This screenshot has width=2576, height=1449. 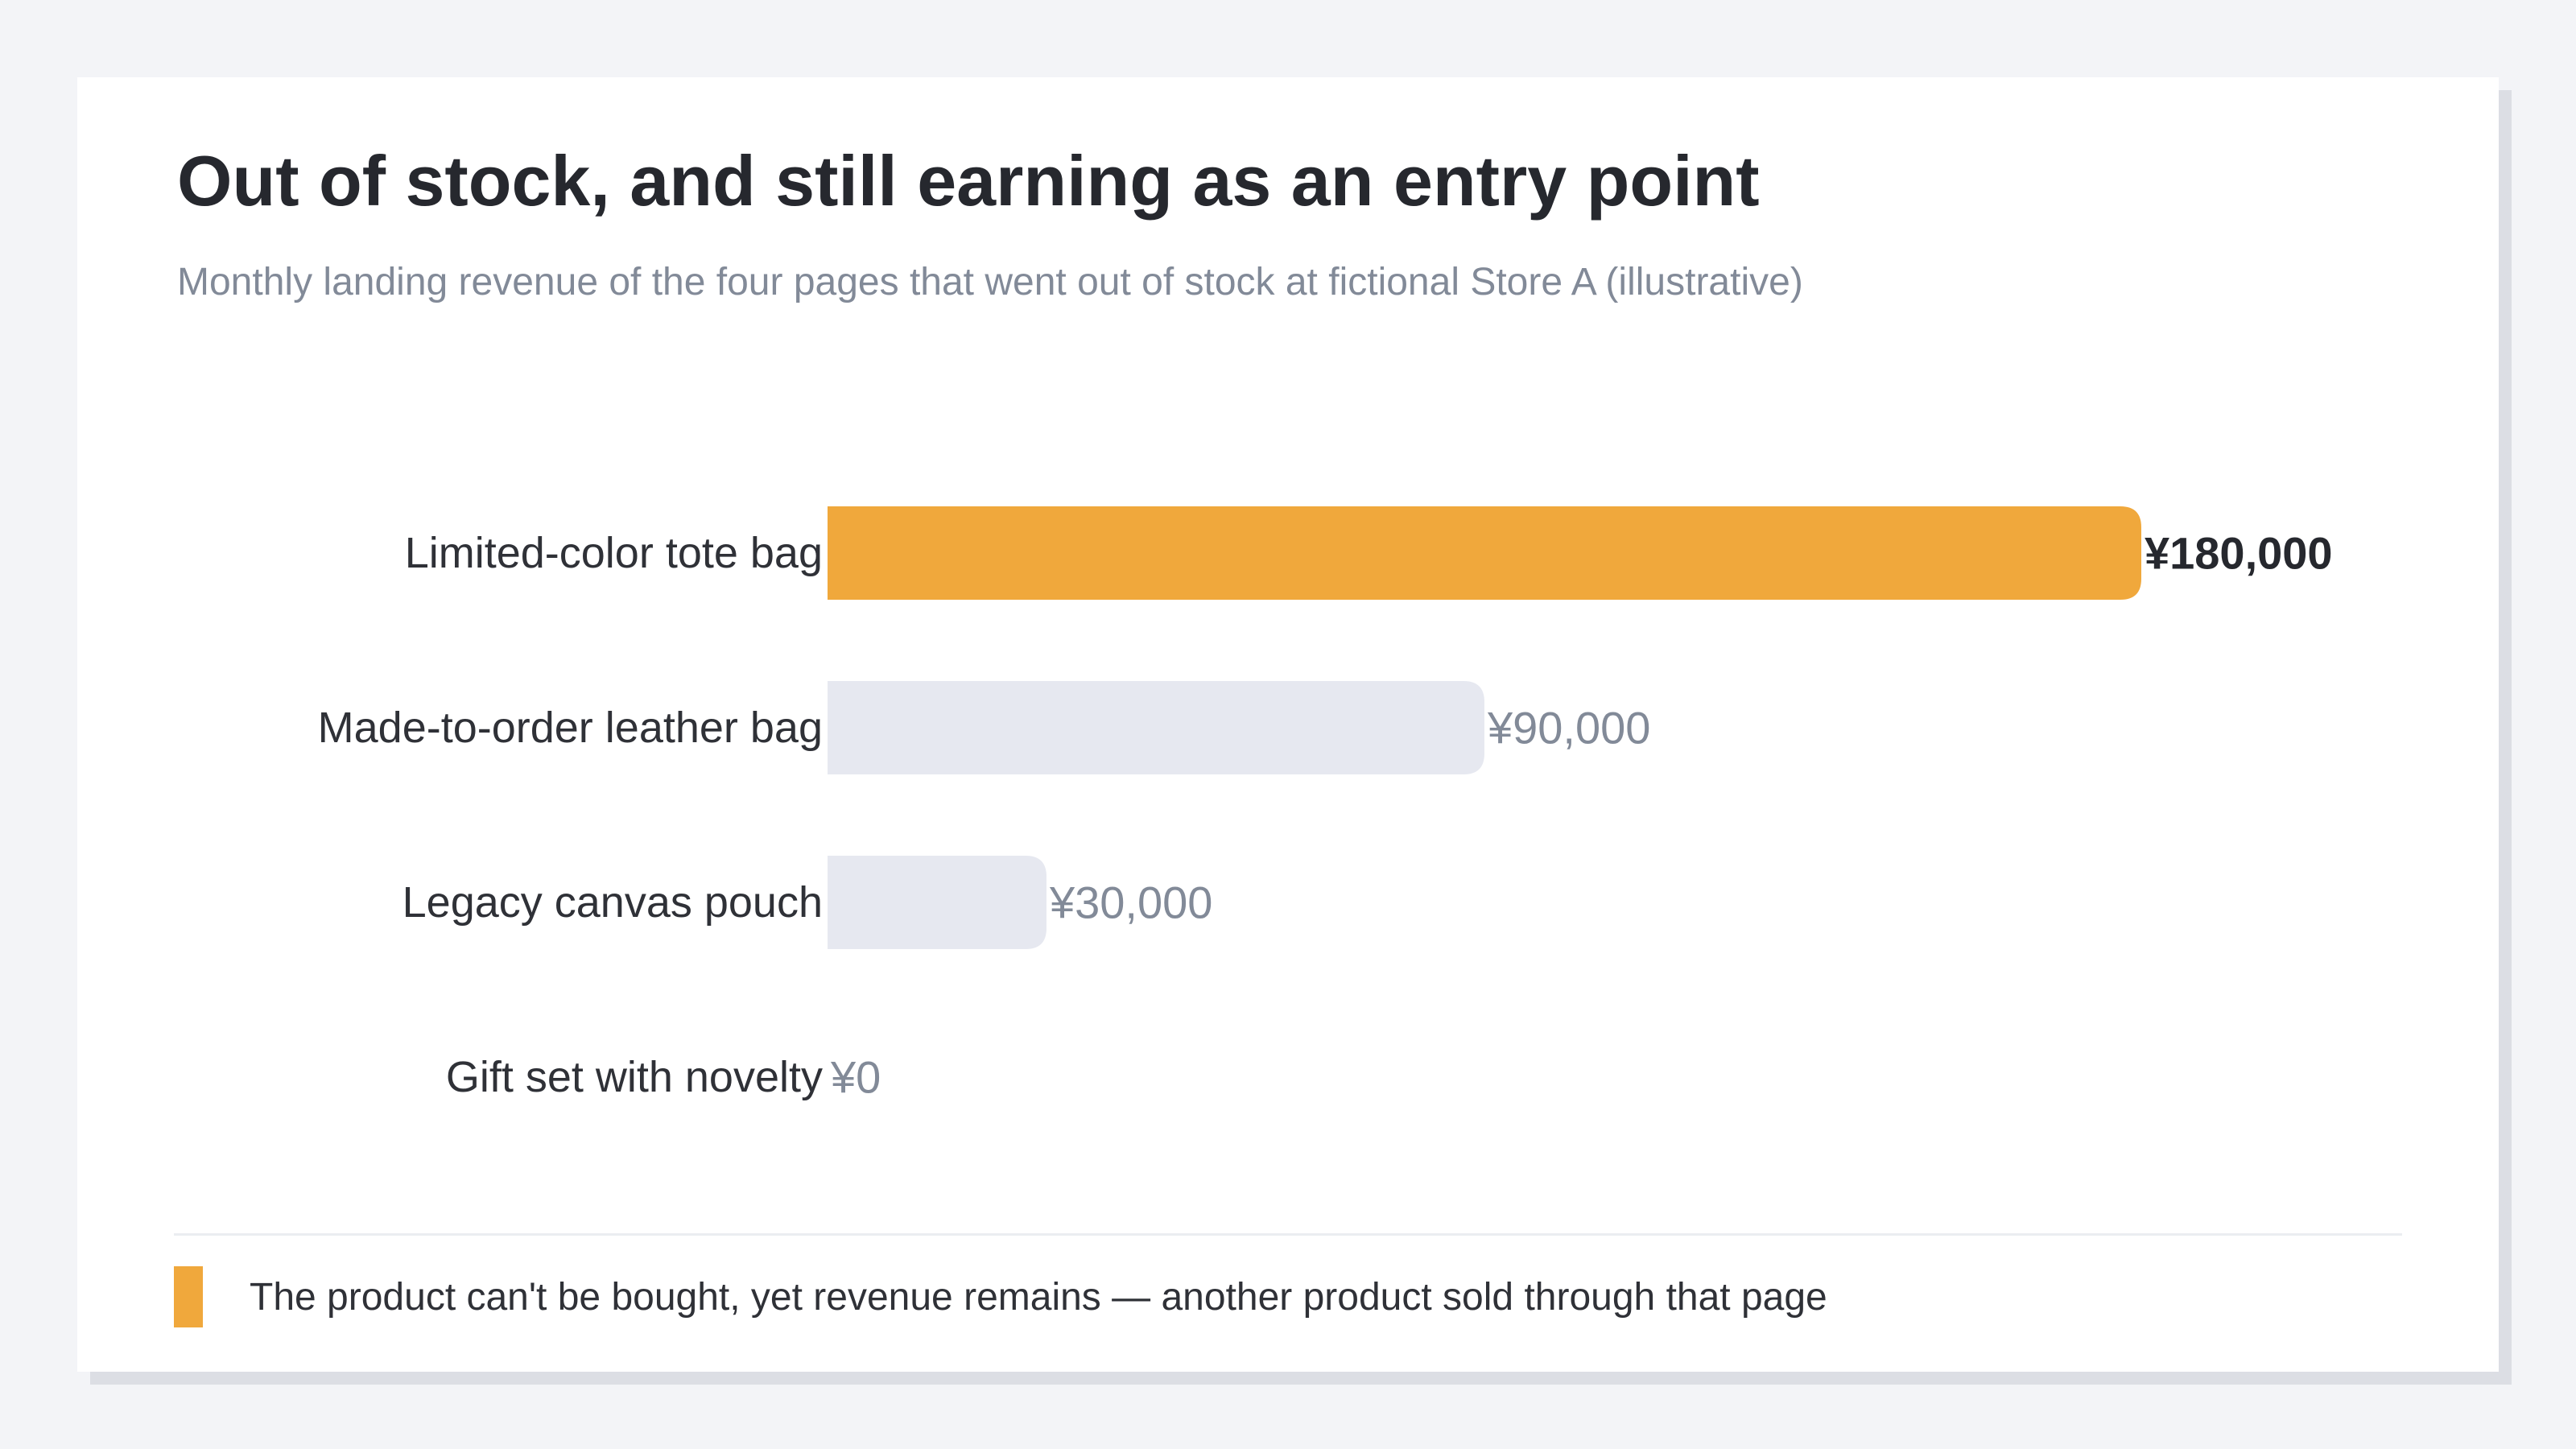 I want to click on category-label: Limited-color tote bag, so click(x=614, y=553).